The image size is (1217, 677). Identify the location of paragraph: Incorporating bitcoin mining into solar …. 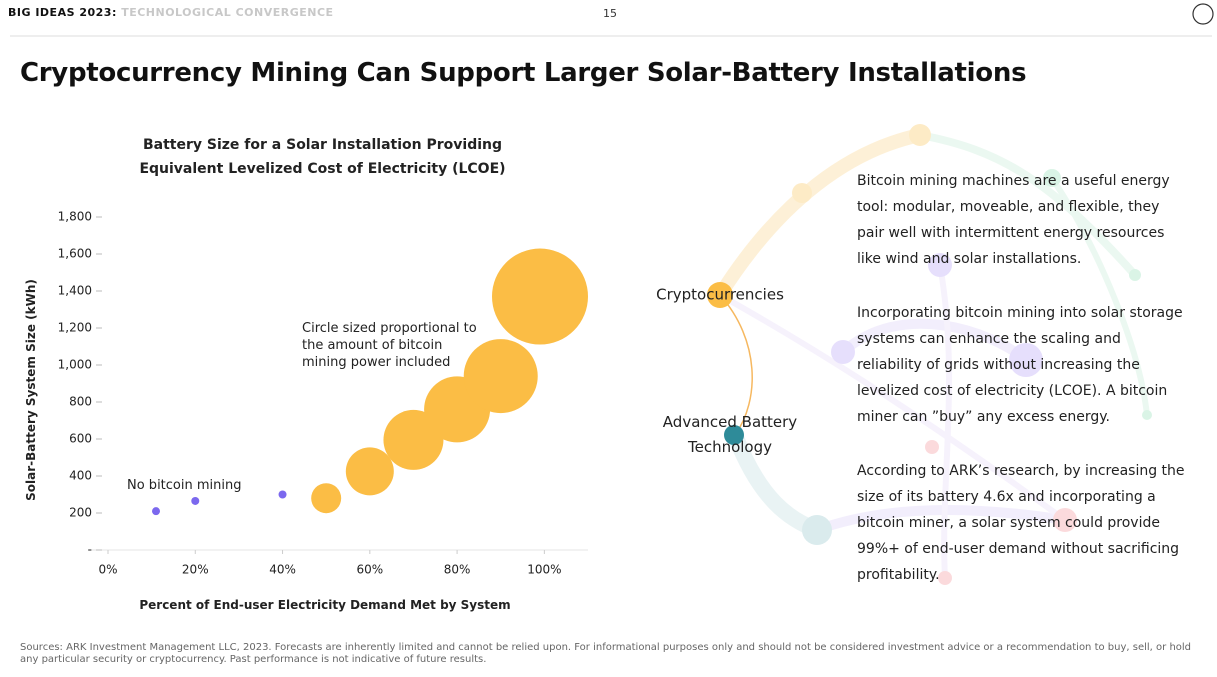
(1020, 365).